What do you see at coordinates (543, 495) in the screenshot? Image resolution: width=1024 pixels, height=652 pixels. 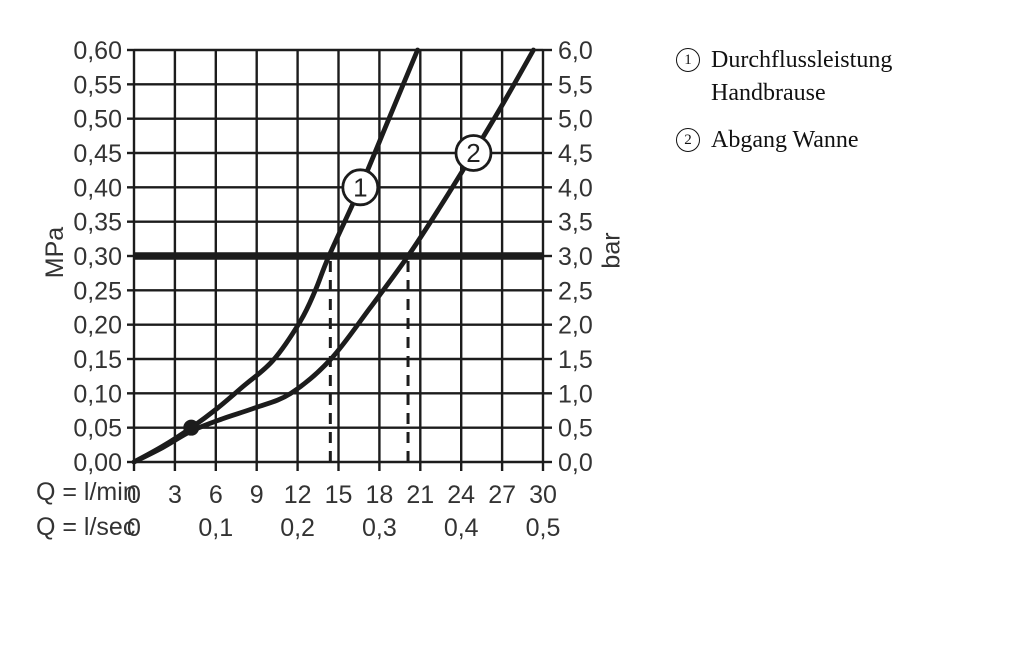 I see `x-lmin-tick-label: 30` at bounding box center [543, 495].